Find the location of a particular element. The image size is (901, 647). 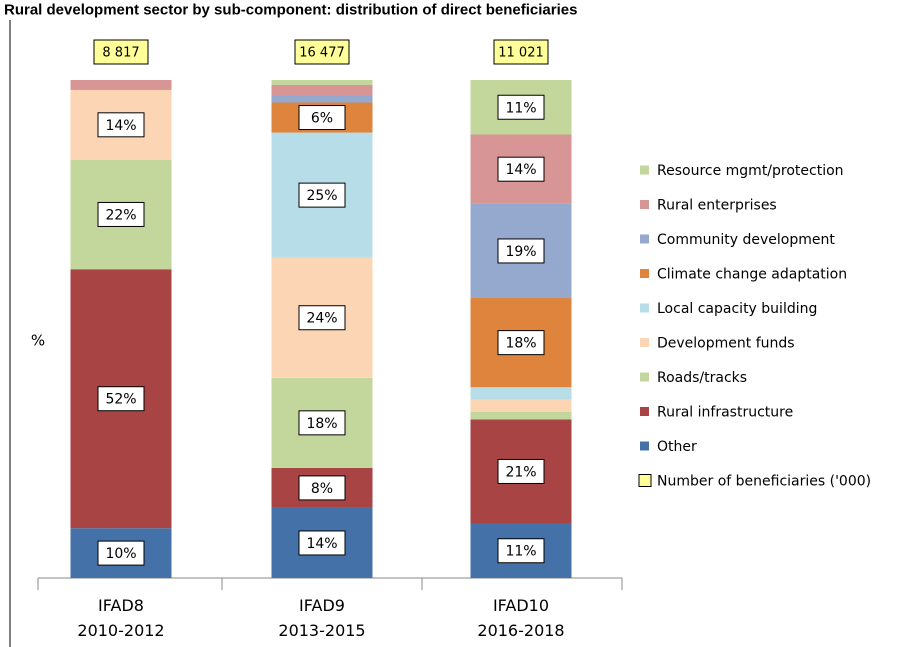

segment-label: 25% is located at coordinates (321, 196).